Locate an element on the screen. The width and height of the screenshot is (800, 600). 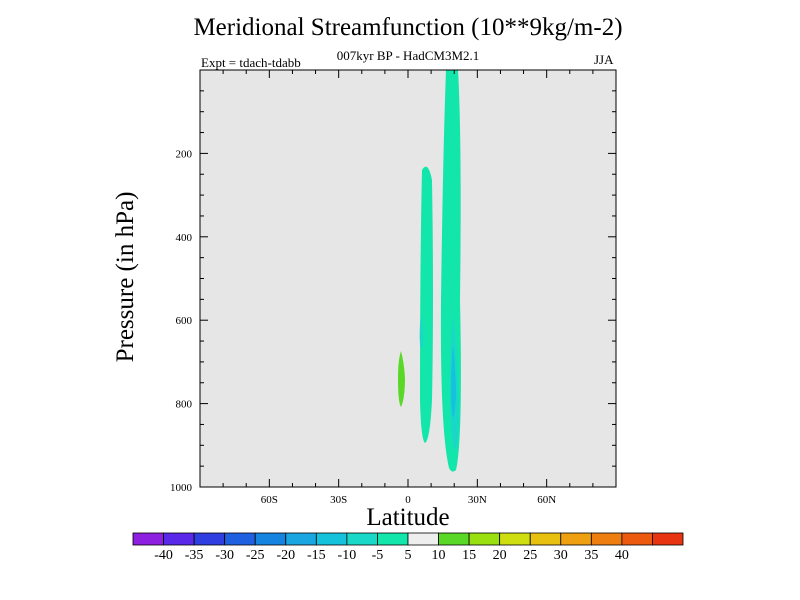
colorbar is located at coordinates (408, 539).